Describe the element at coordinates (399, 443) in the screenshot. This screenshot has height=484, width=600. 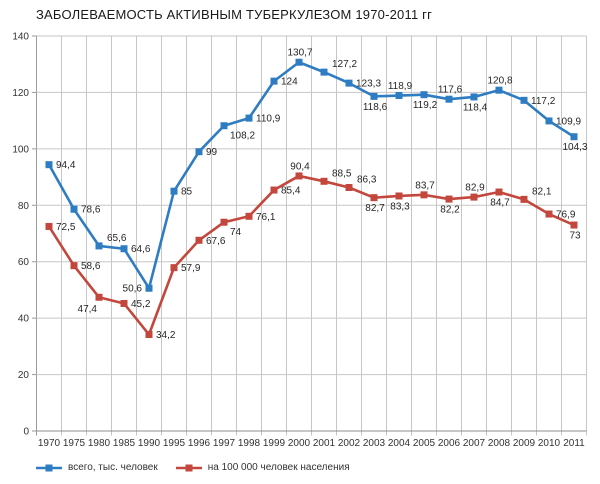
I see `svg-text: 2004` at that location.